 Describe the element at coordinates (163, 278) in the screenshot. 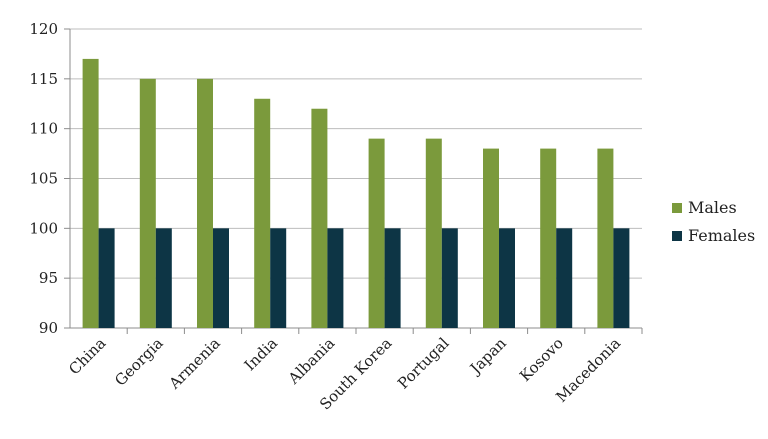

I see `bar-females-georgia` at that location.